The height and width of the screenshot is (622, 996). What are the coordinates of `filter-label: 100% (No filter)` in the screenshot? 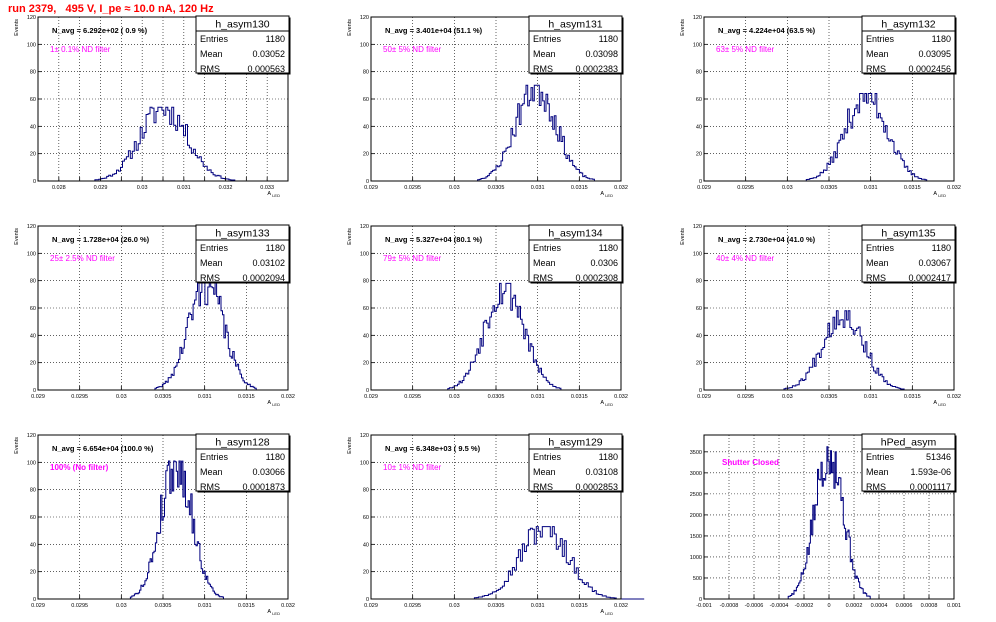 It's located at (79, 467).